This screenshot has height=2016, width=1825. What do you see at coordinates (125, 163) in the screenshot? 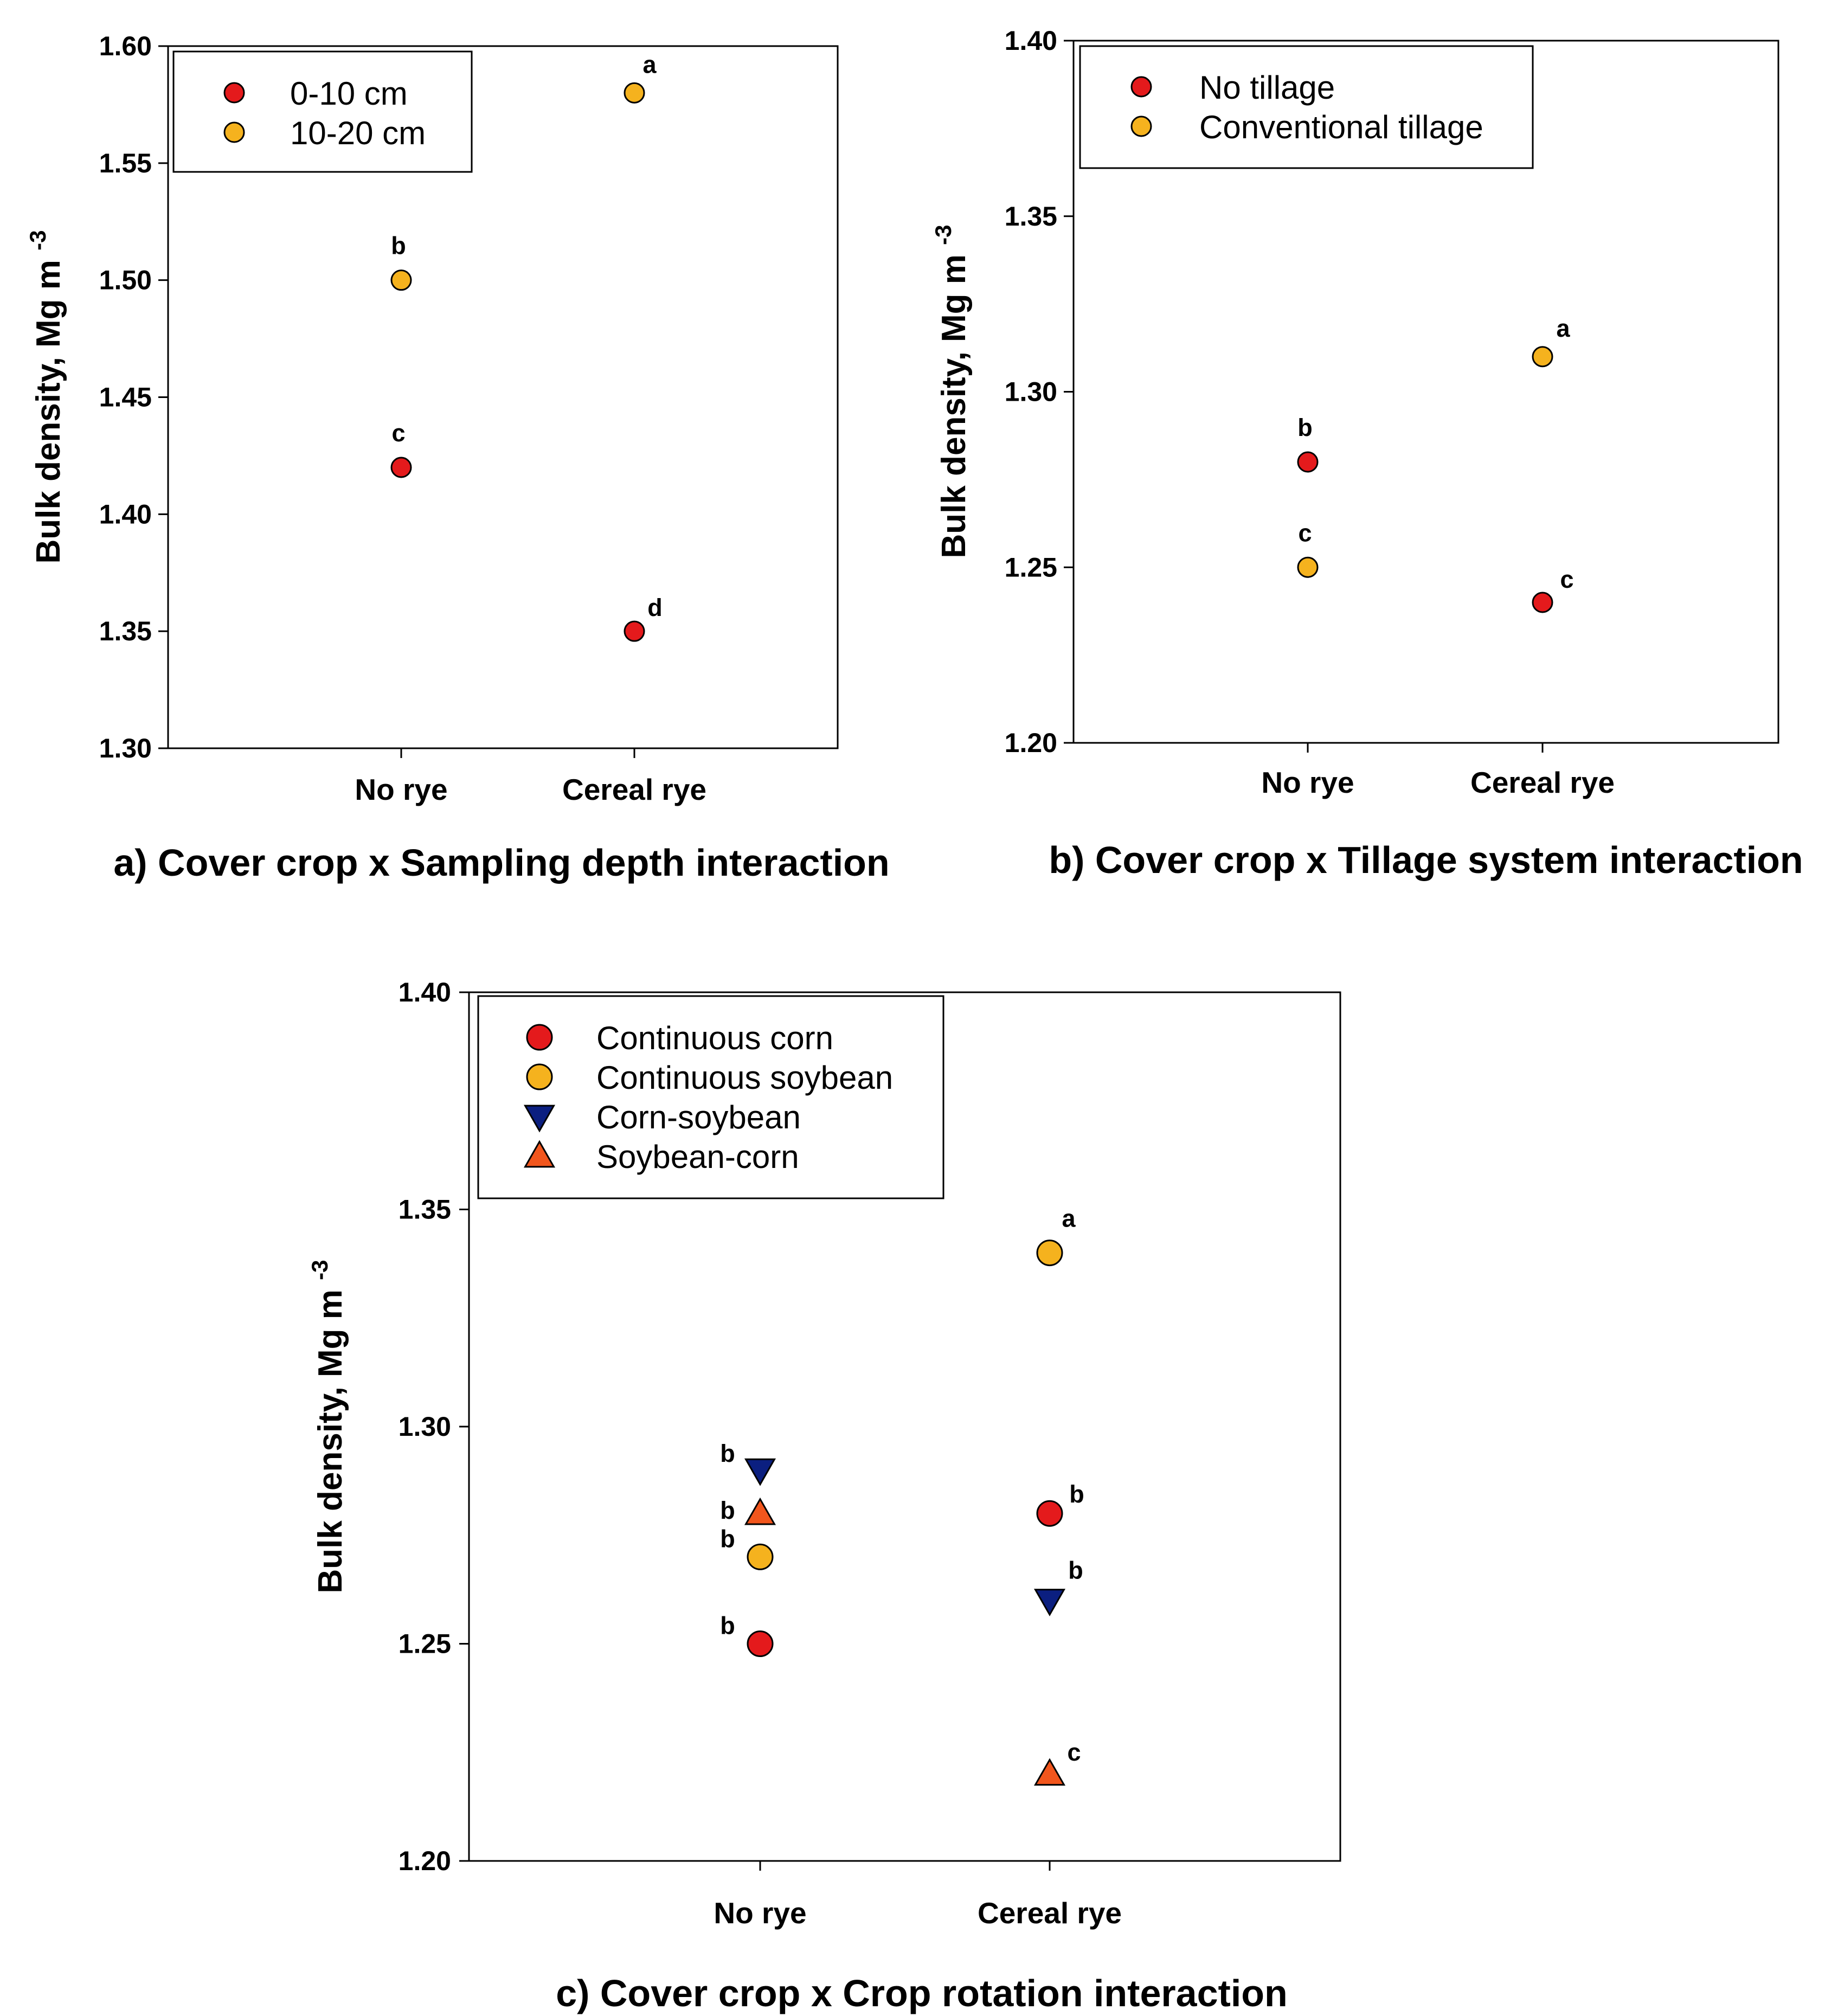
I see `y-tick-label: 1.55` at bounding box center [125, 163].